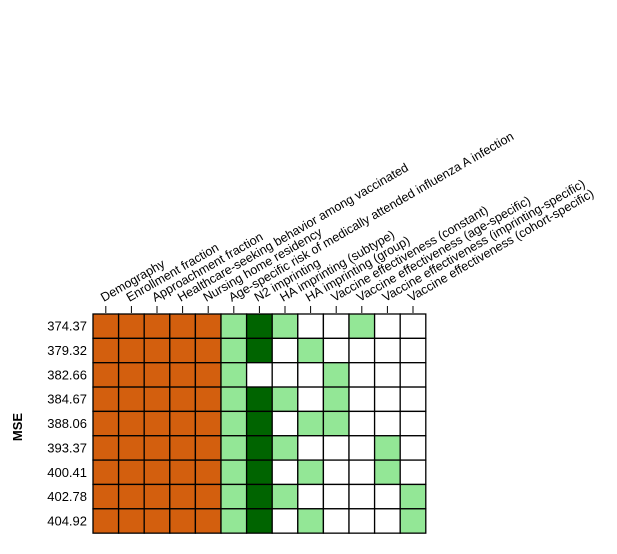 This screenshot has width=617, height=554. Describe the element at coordinates (67, 350) in the screenshot. I see `row-label: 379.32` at that location.